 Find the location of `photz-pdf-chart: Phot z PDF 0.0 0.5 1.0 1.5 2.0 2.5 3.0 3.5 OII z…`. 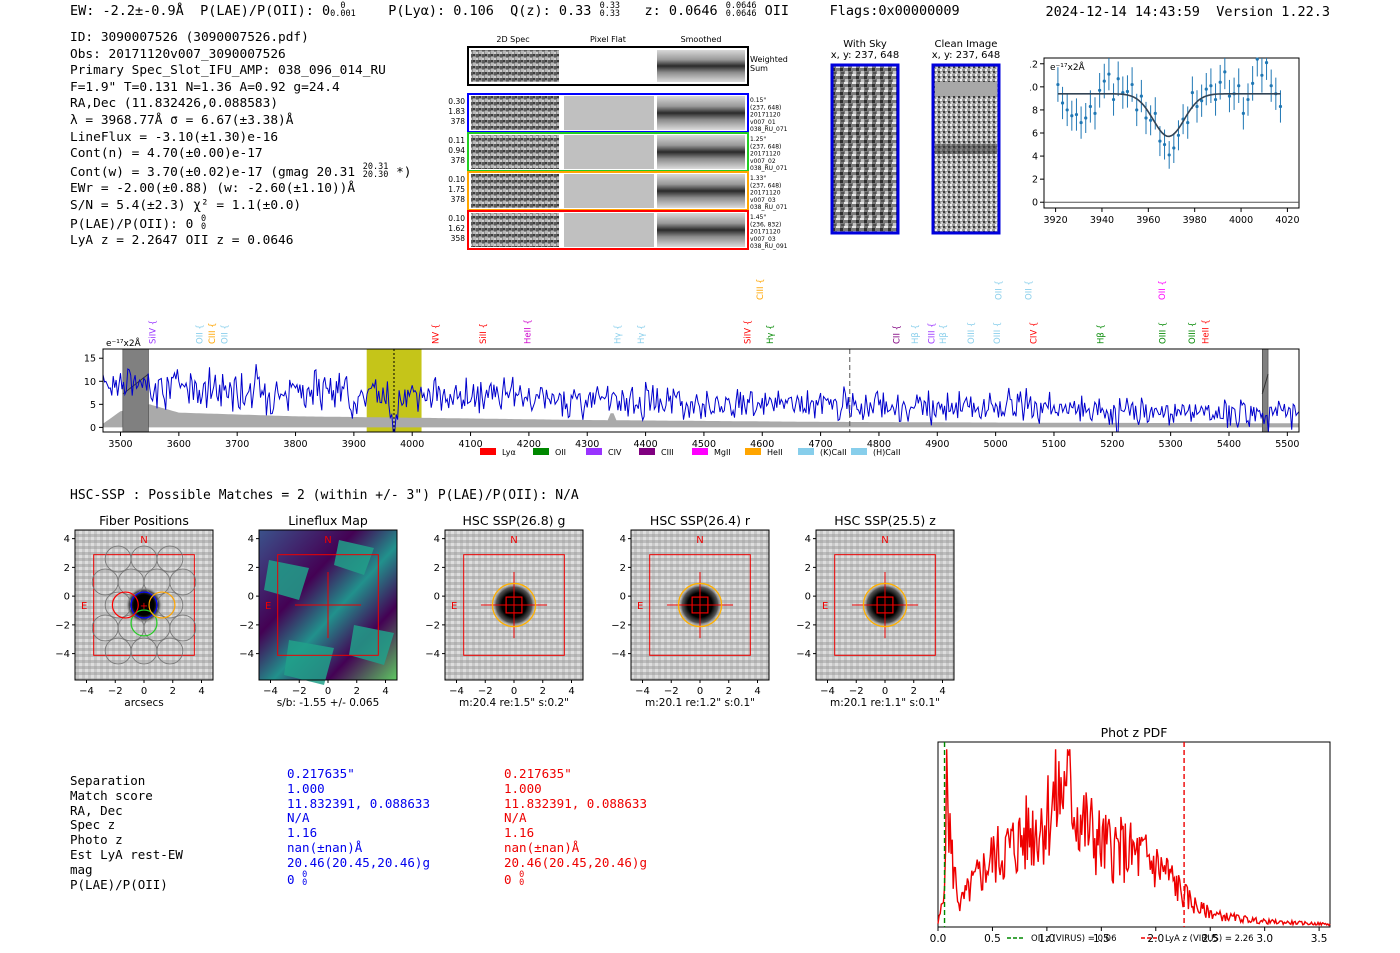

photz-pdf-chart: Phot z PDF 0.0 0.5 1.0 1.5 2.0 2.5 3.0 3.5 OII z… is located at coordinates (1130, 835).